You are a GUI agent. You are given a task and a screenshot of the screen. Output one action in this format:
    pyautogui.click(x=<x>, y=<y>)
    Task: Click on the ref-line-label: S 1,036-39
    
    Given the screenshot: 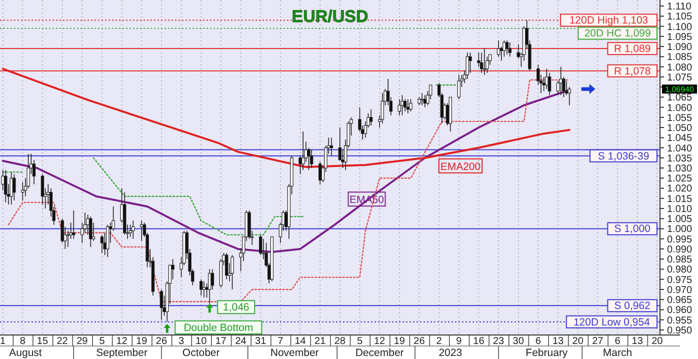 What is the action you would take?
    pyautogui.click(x=624, y=156)
    